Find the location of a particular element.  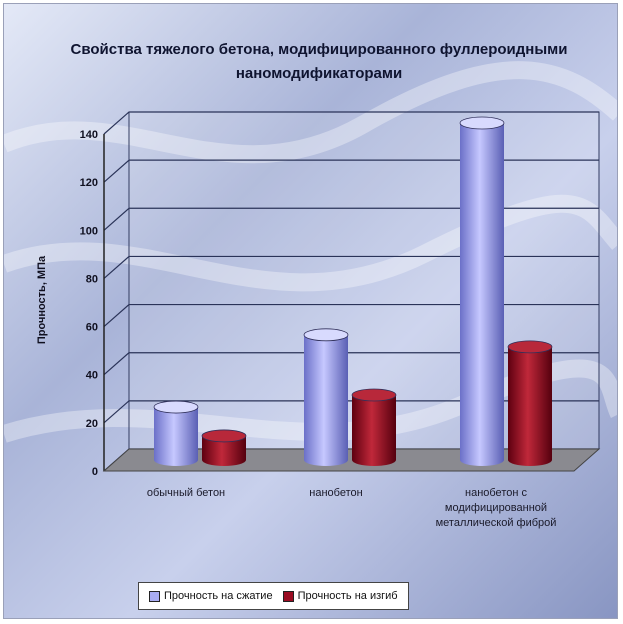

y-tick-label: 140 is located at coordinates (89, 135).